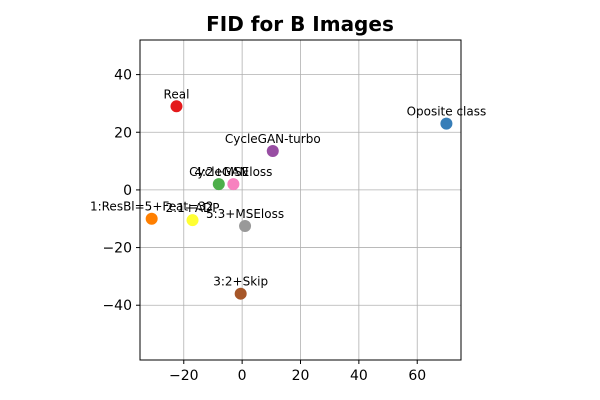 The width and height of the screenshot is (600, 400). What do you see at coordinates (240, 282) in the screenshot?
I see `point-label: 3:2+Skip` at bounding box center [240, 282].